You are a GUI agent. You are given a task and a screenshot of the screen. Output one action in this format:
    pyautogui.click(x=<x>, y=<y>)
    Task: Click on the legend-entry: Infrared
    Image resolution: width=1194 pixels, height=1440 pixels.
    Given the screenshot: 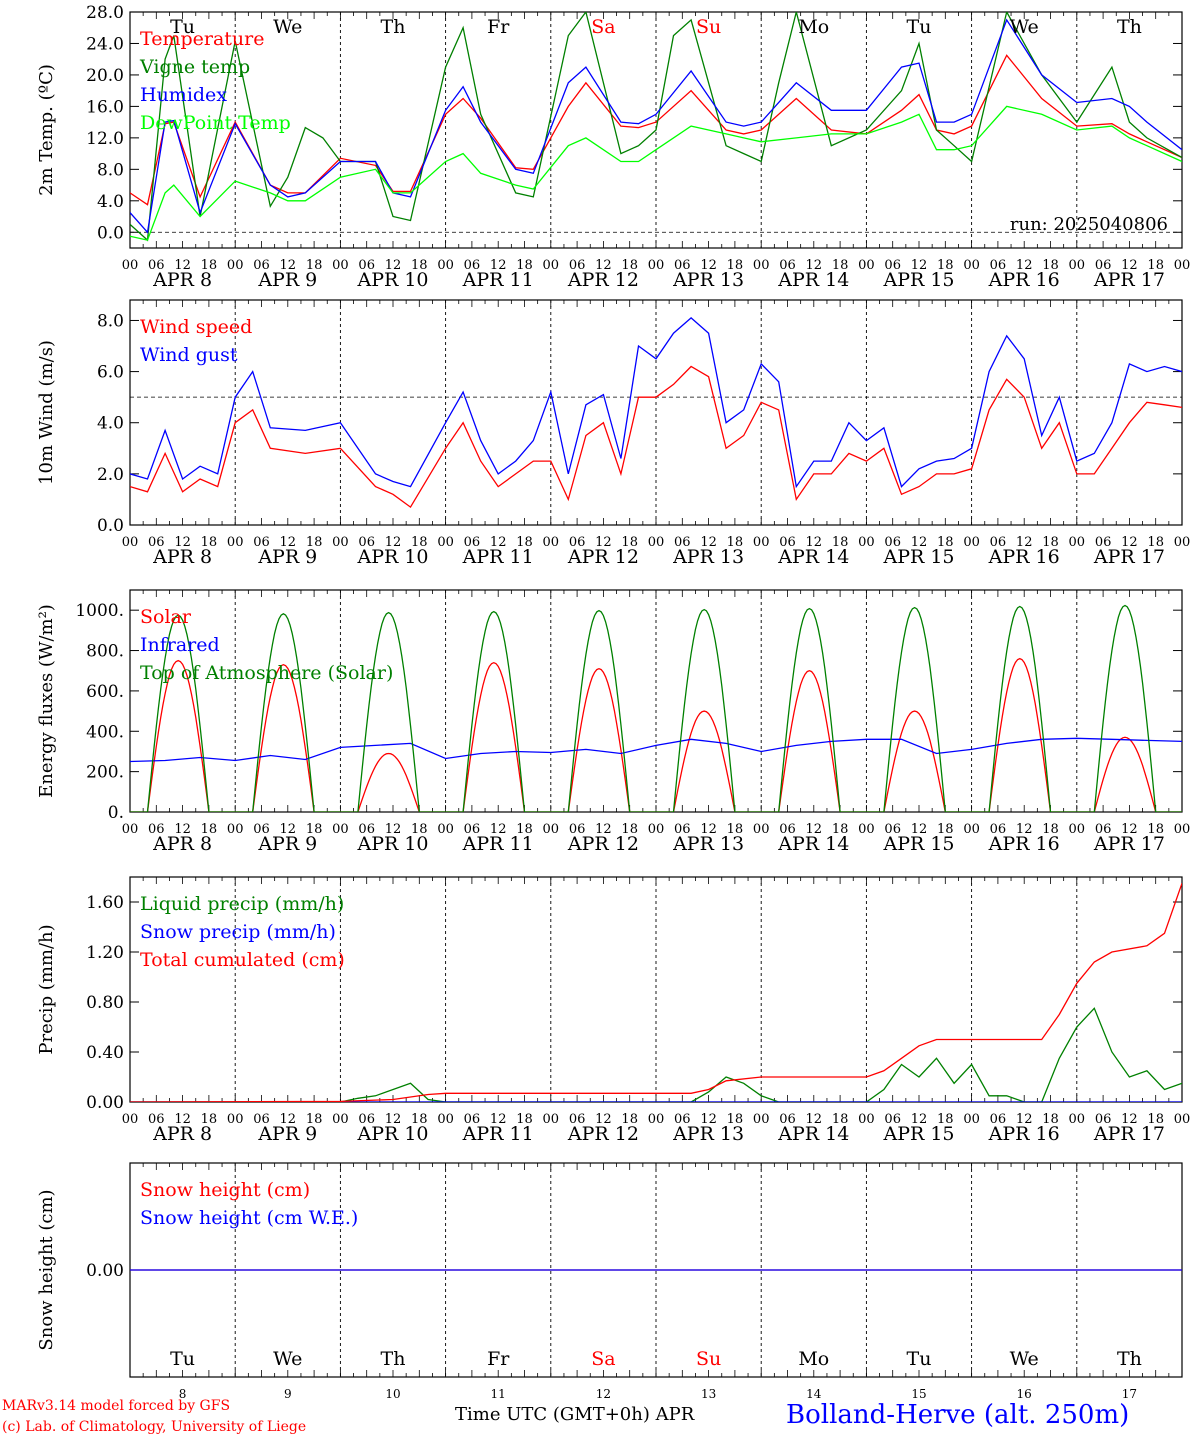 What is the action you would take?
    pyautogui.click(x=180, y=645)
    